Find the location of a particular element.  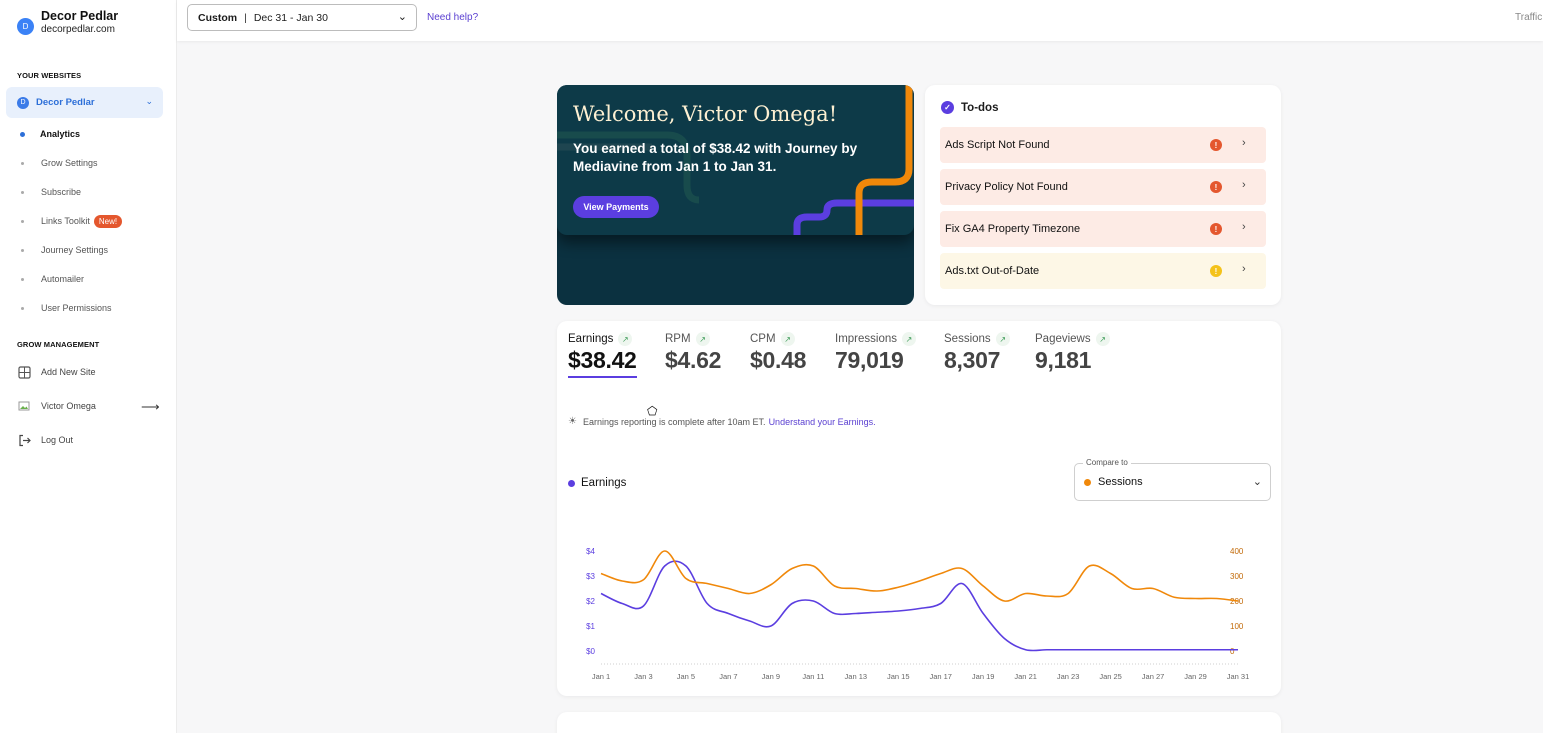

compare-value-label: Sessions is located at coordinates (1120, 482).